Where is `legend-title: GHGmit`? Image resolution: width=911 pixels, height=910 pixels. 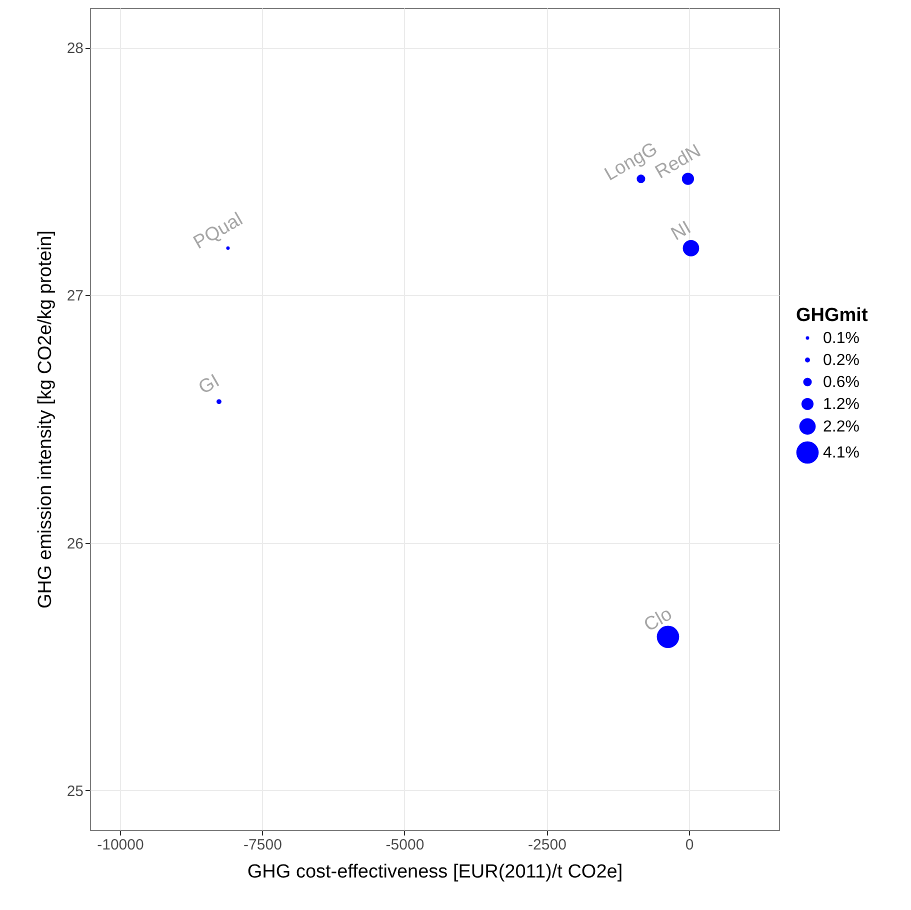
legend-title: GHGmit is located at coordinates (832, 315).